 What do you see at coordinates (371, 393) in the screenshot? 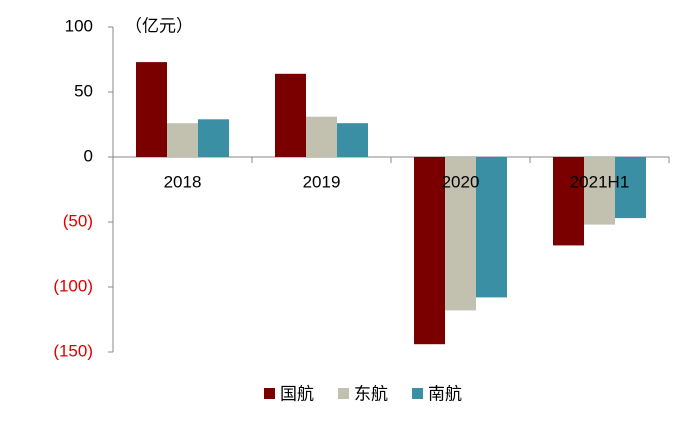
I see `legend-label: 东航` at bounding box center [371, 393].